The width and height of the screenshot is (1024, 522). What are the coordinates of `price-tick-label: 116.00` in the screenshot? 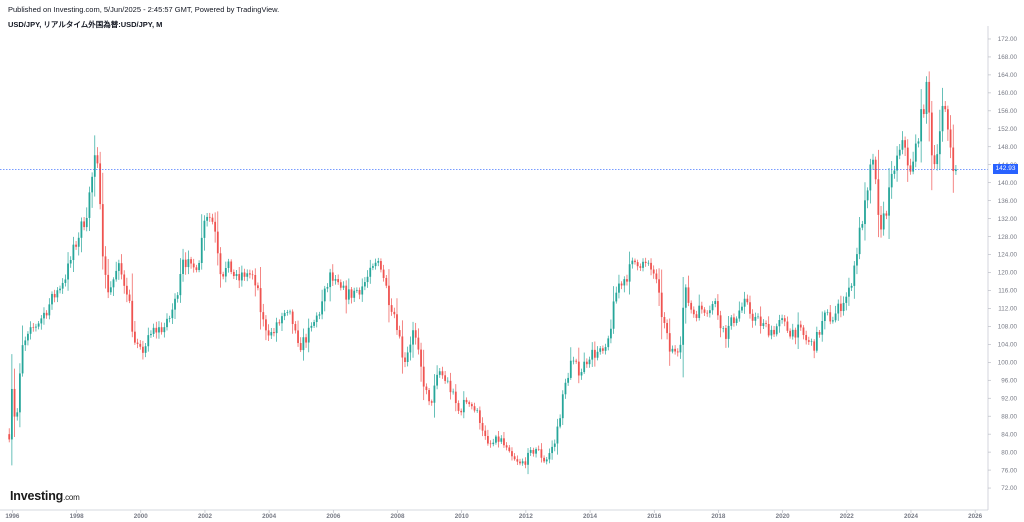 It's located at (1007, 291).